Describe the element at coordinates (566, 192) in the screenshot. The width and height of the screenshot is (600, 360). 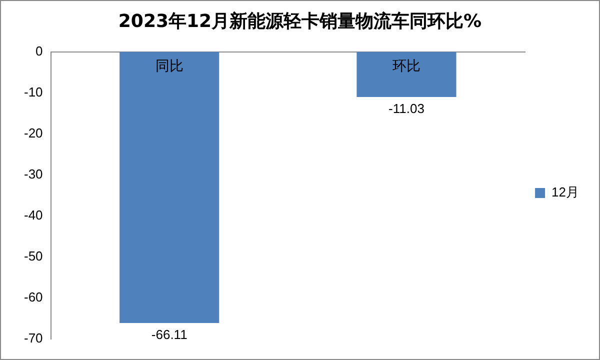
I see `legend-label: 12月` at that location.